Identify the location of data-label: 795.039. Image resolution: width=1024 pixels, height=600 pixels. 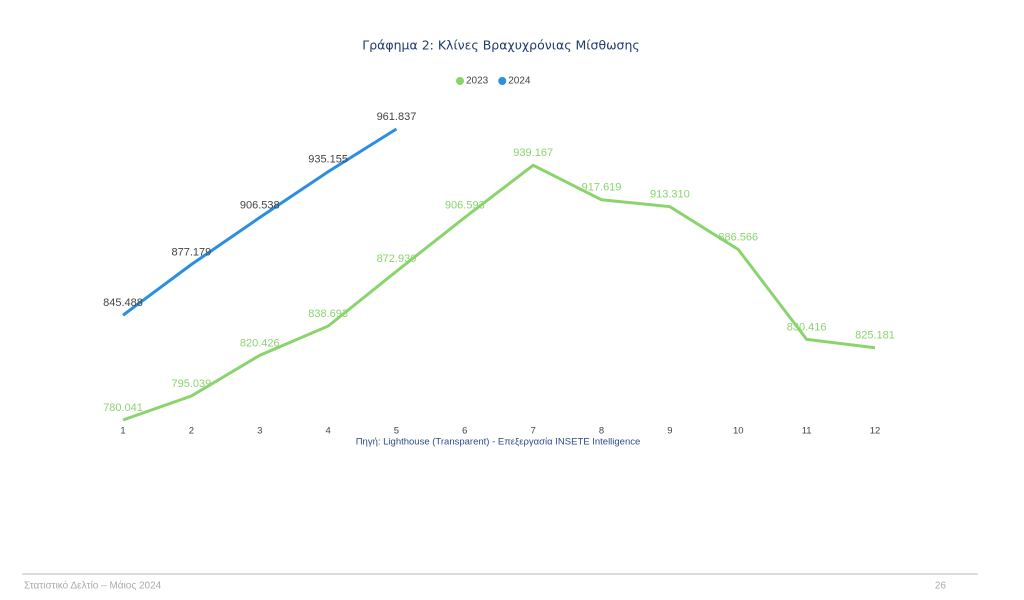
(191, 384).